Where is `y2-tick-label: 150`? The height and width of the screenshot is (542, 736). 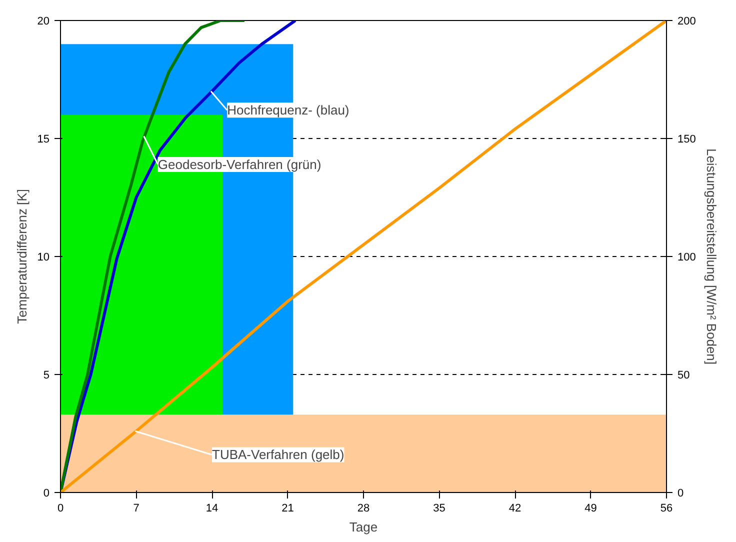 y2-tick-label: 150 is located at coordinates (687, 140).